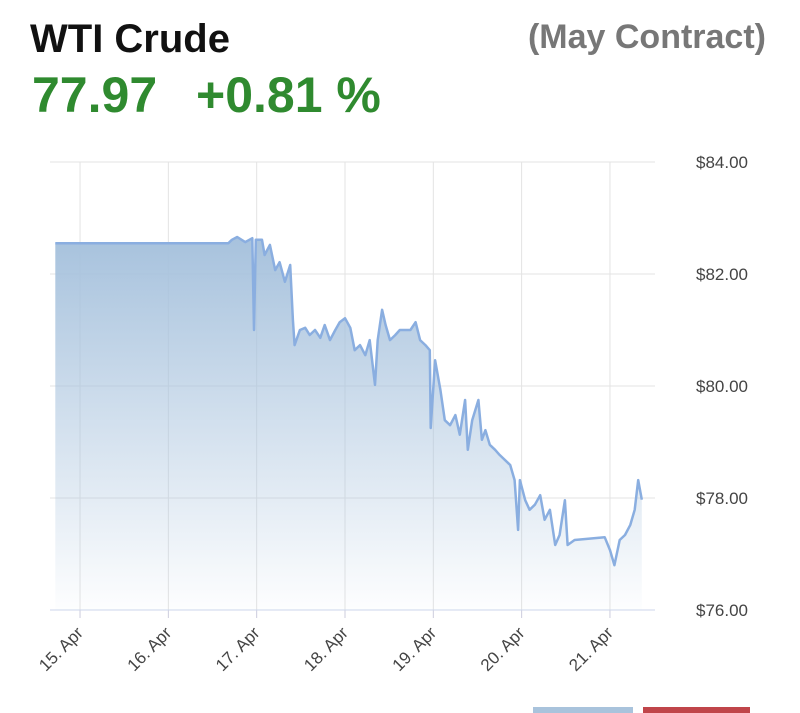  I want to click on chart-subtitle: (May Contract), so click(647, 37).